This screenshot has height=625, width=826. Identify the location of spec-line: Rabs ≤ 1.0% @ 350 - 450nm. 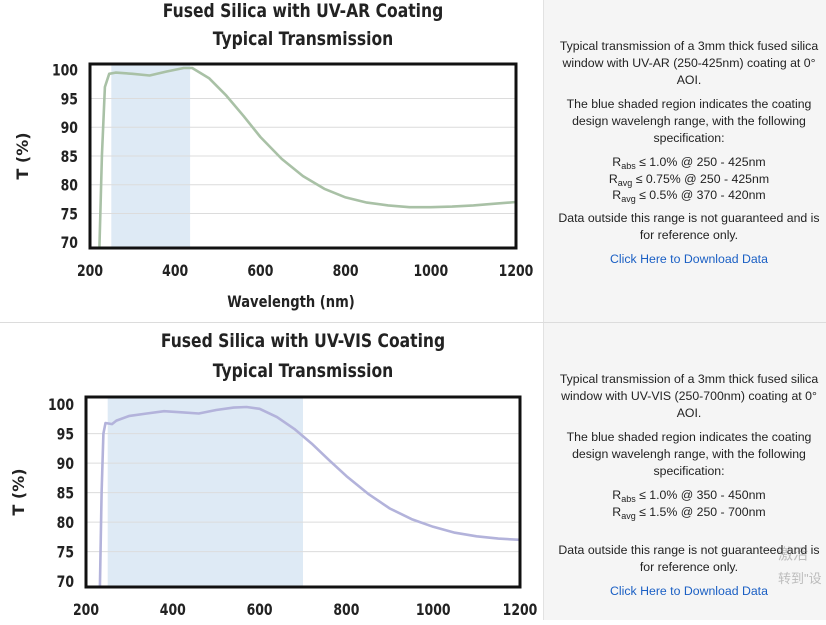
(689, 495).